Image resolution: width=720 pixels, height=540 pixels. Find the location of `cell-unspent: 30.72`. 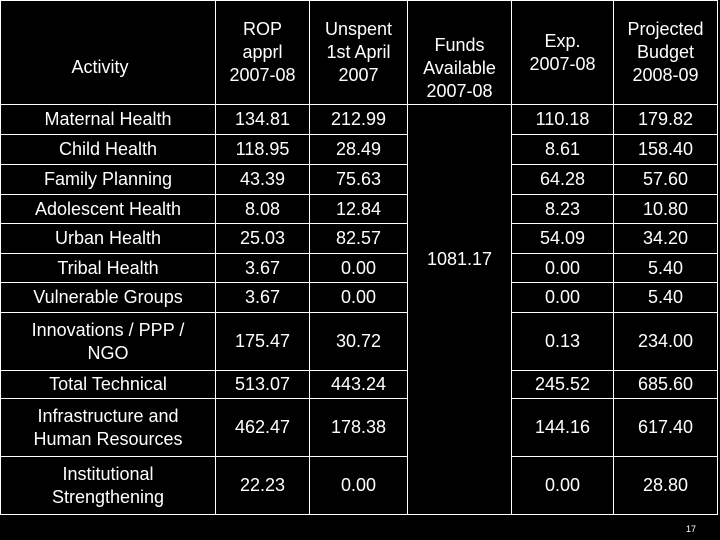

cell-unspent: 30.72 is located at coordinates (358, 341).